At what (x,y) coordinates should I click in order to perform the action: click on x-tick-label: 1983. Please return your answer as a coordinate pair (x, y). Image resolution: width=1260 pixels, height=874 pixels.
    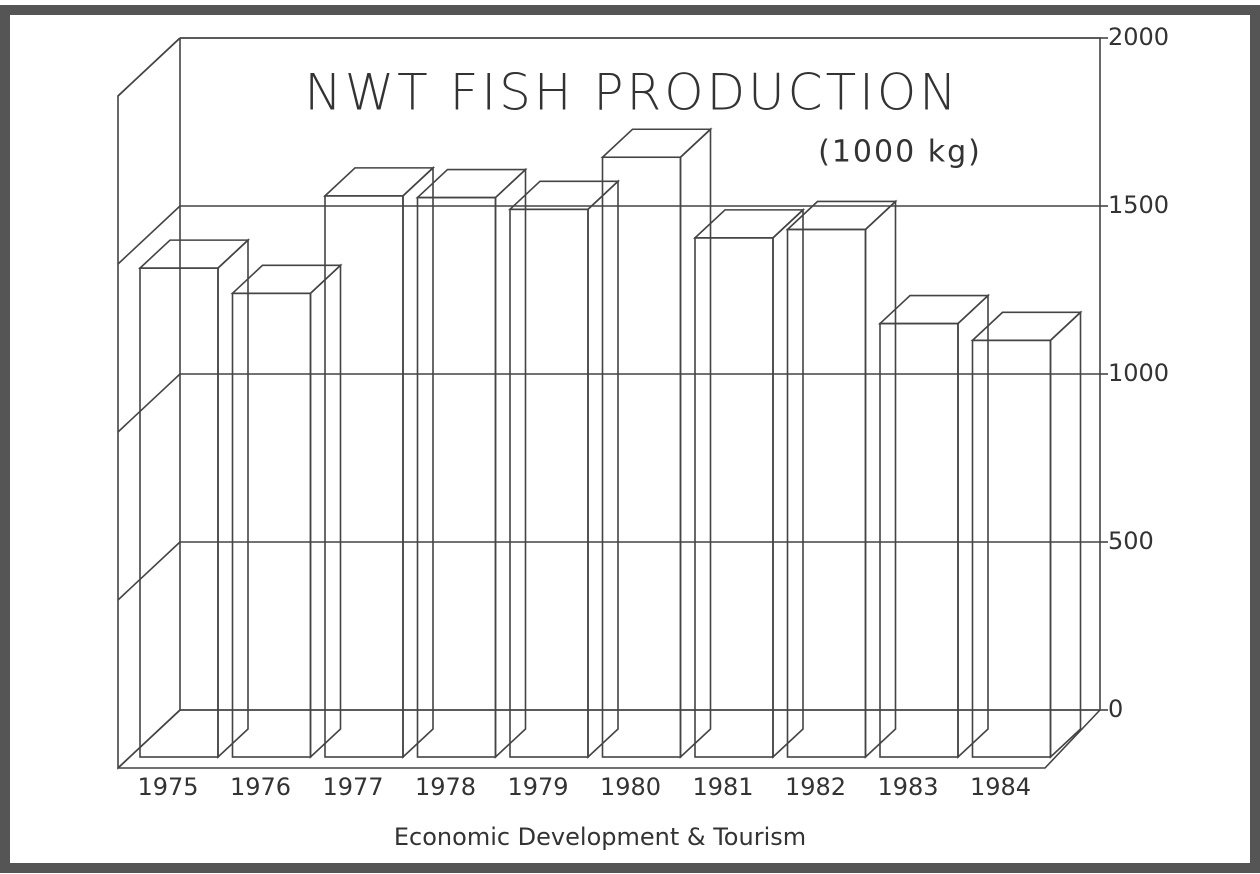
    Looking at the image, I should click on (907, 787).